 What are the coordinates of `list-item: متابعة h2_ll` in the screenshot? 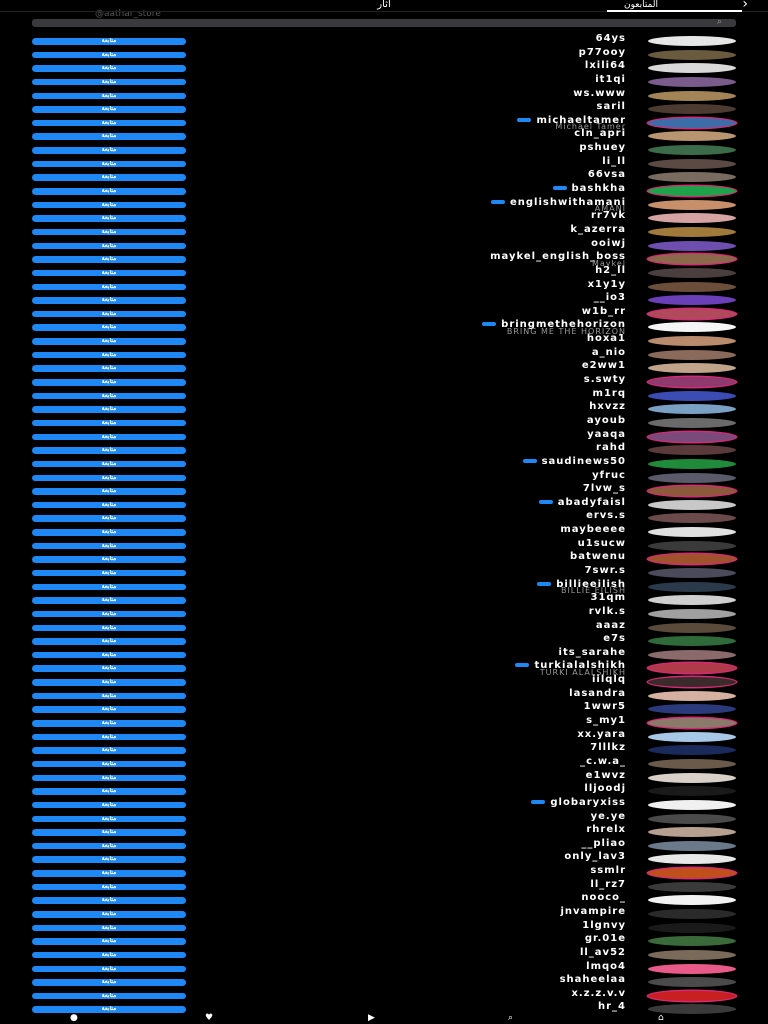 It's located at (384, 273).